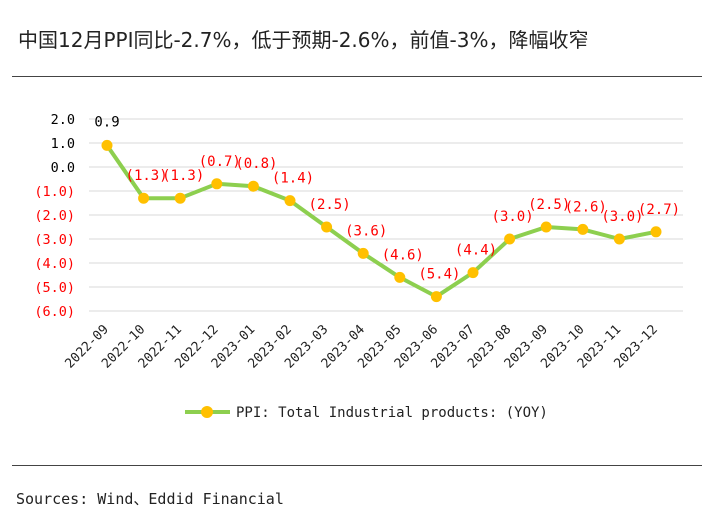 This screenshot has height=519, width=712. I want to click on y-tick-label: (3.0), so click(54, 240).